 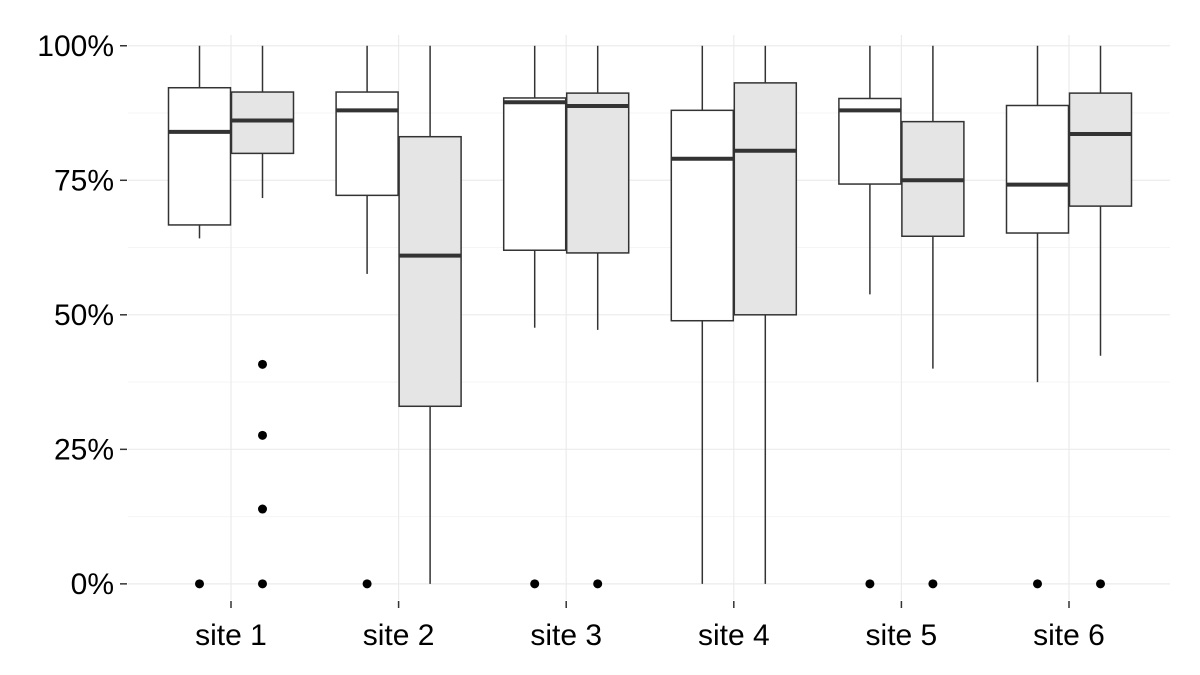 I want to click on x-tick-label: site 6, so click(x=1069, y=635).